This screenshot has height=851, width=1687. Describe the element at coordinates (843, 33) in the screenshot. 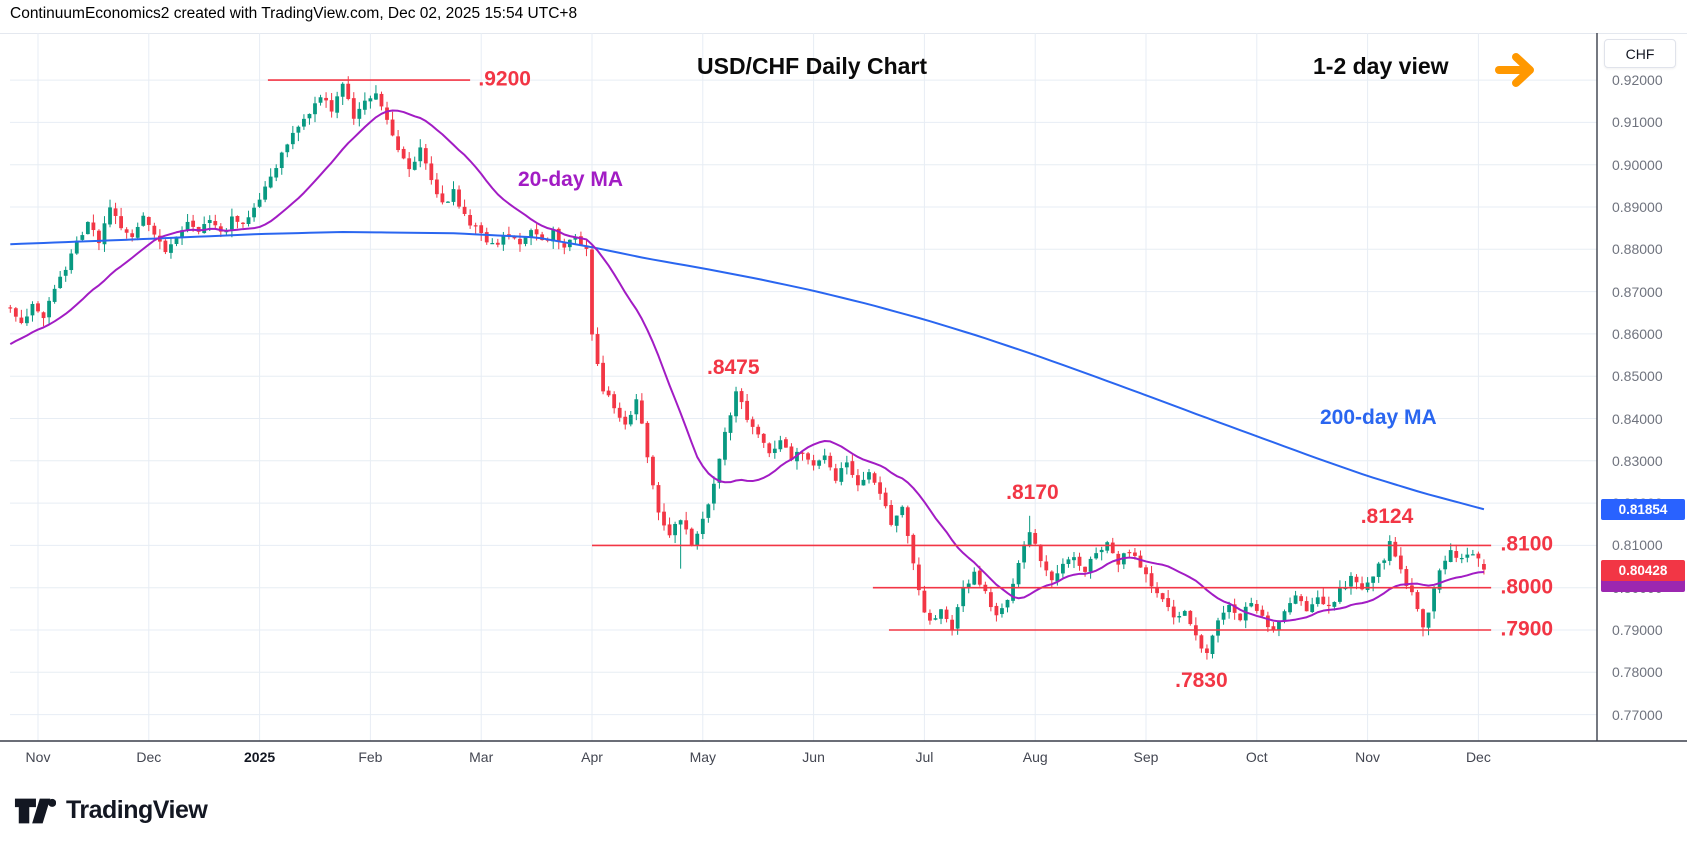

I see `chart-top-border` at that location.